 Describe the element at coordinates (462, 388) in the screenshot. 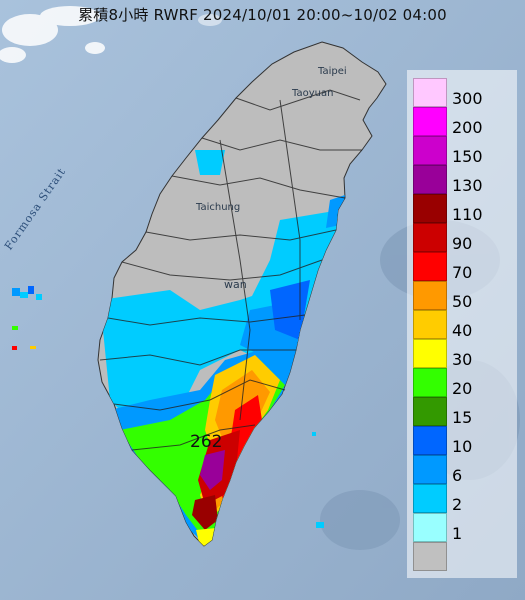

I see `legend-label: 20` at that location.